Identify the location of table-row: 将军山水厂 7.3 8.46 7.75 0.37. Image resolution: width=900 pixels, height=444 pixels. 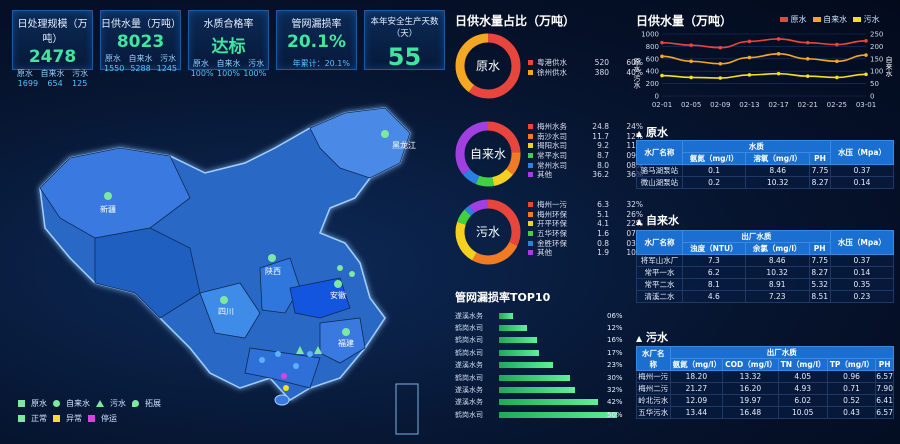
(765, 260).